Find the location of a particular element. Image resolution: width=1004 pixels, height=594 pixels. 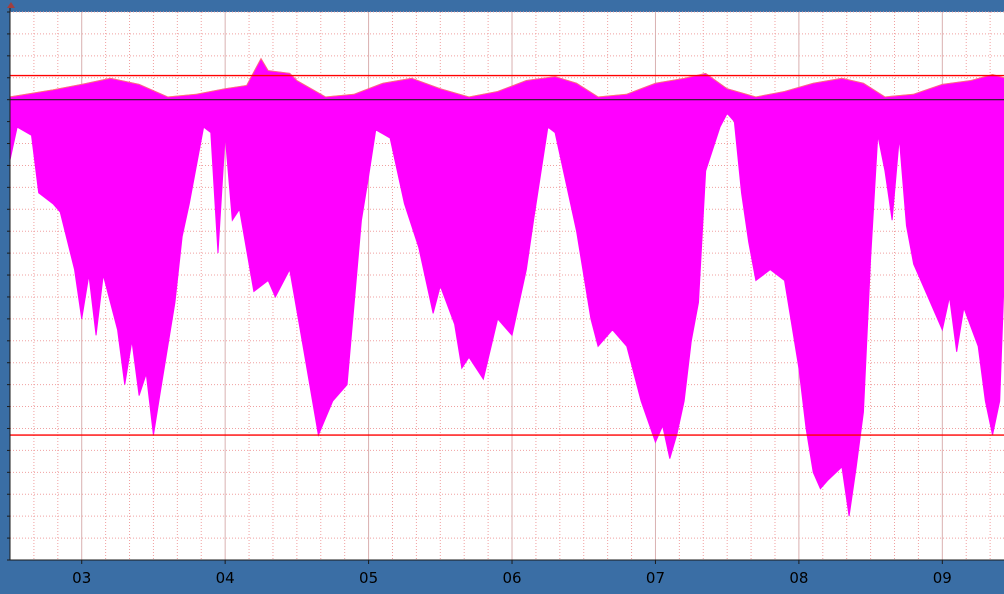

x-tick-label: 08 is located at coordinates (798, 578).